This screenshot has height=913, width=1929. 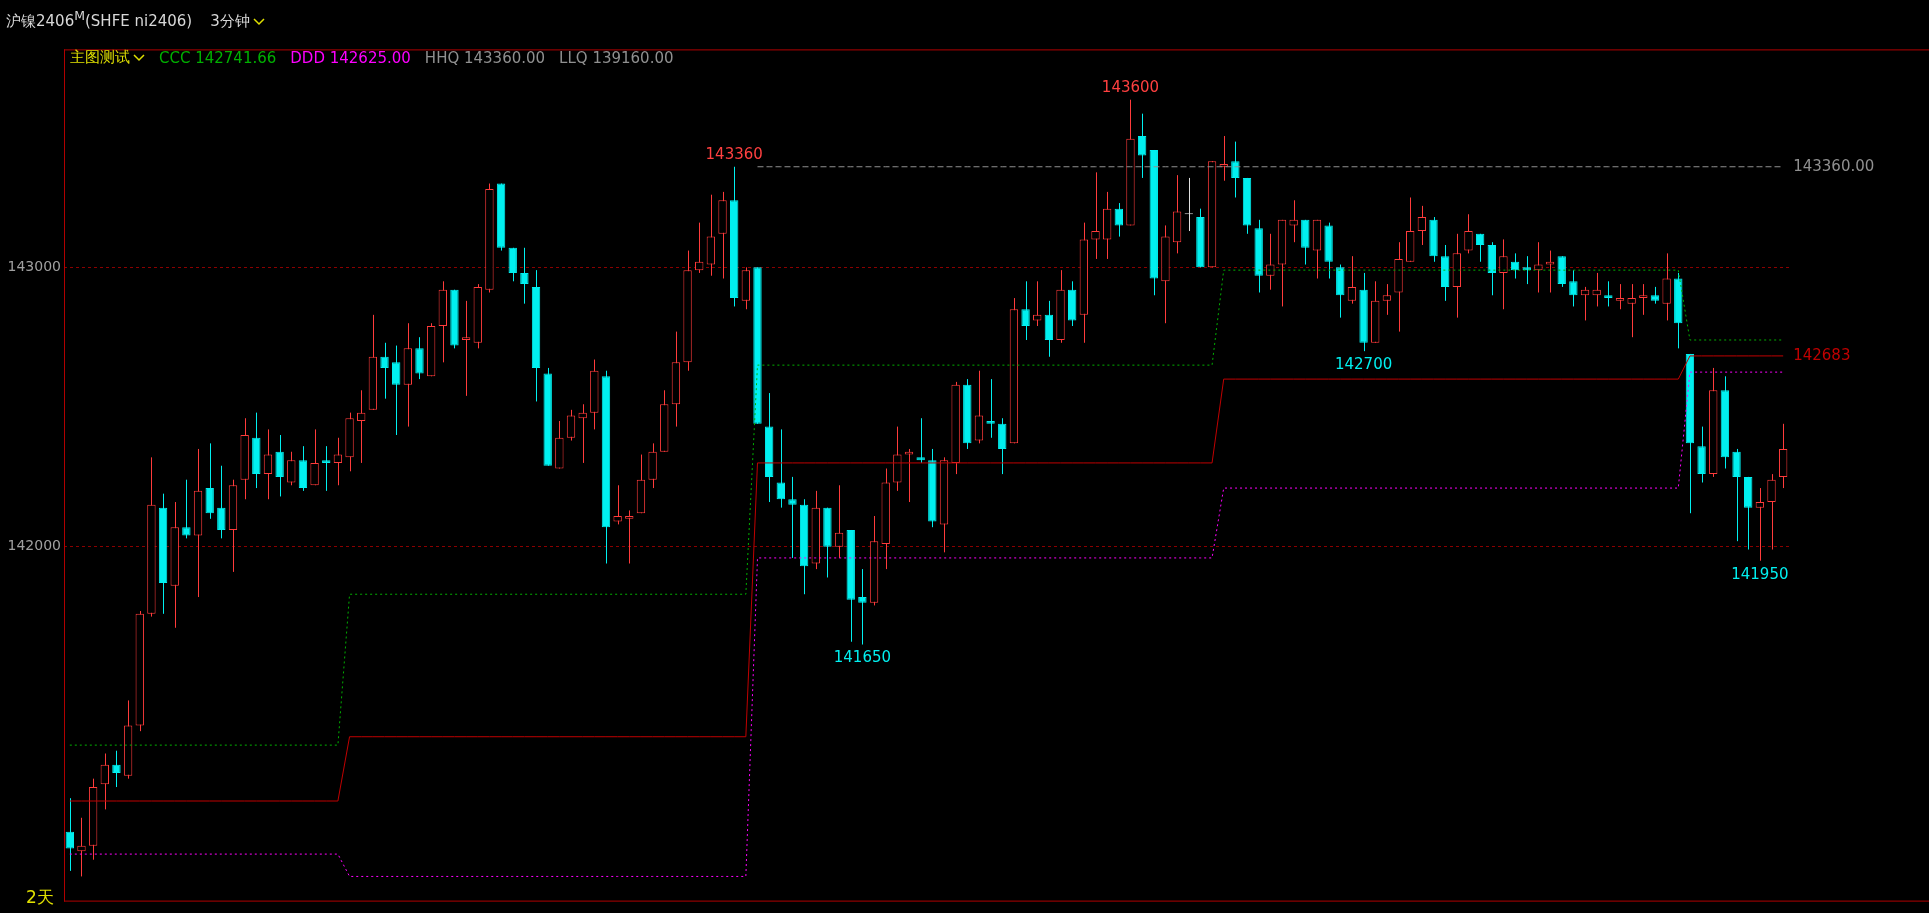 I want to click on annotation: 143360, so click(x=734, y=153).